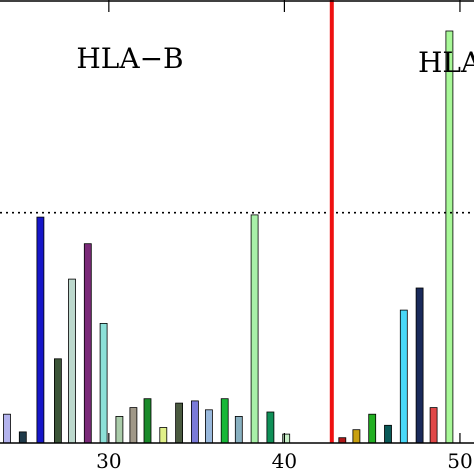 This screenshot has width=474, height=474. What do you see at coordinates (284, 461) in the screenshot?
I see `x-tick-label-1: 40` at bounding box center [284, 461].